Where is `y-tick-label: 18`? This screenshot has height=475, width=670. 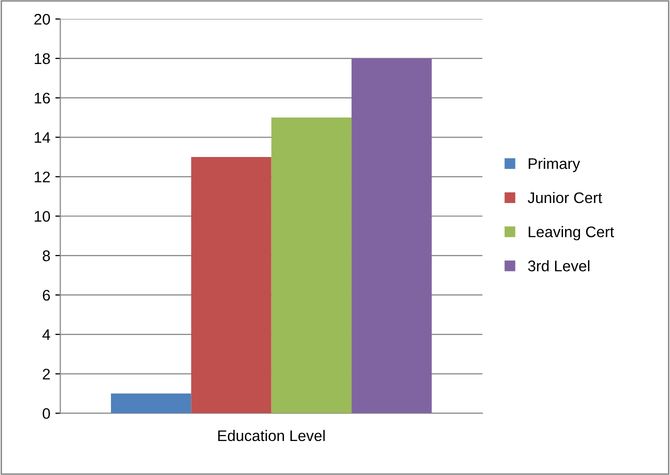 y-tick-label: 18 is located at coordinates (42, 58).